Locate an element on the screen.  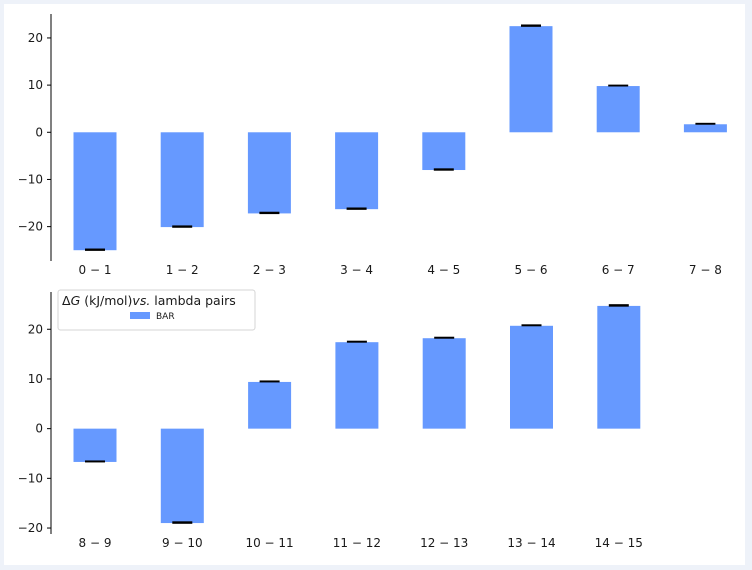
legend: ΔG (kJ/mol)vs. lambda pairs BAR is located at coordinates (156, 310).